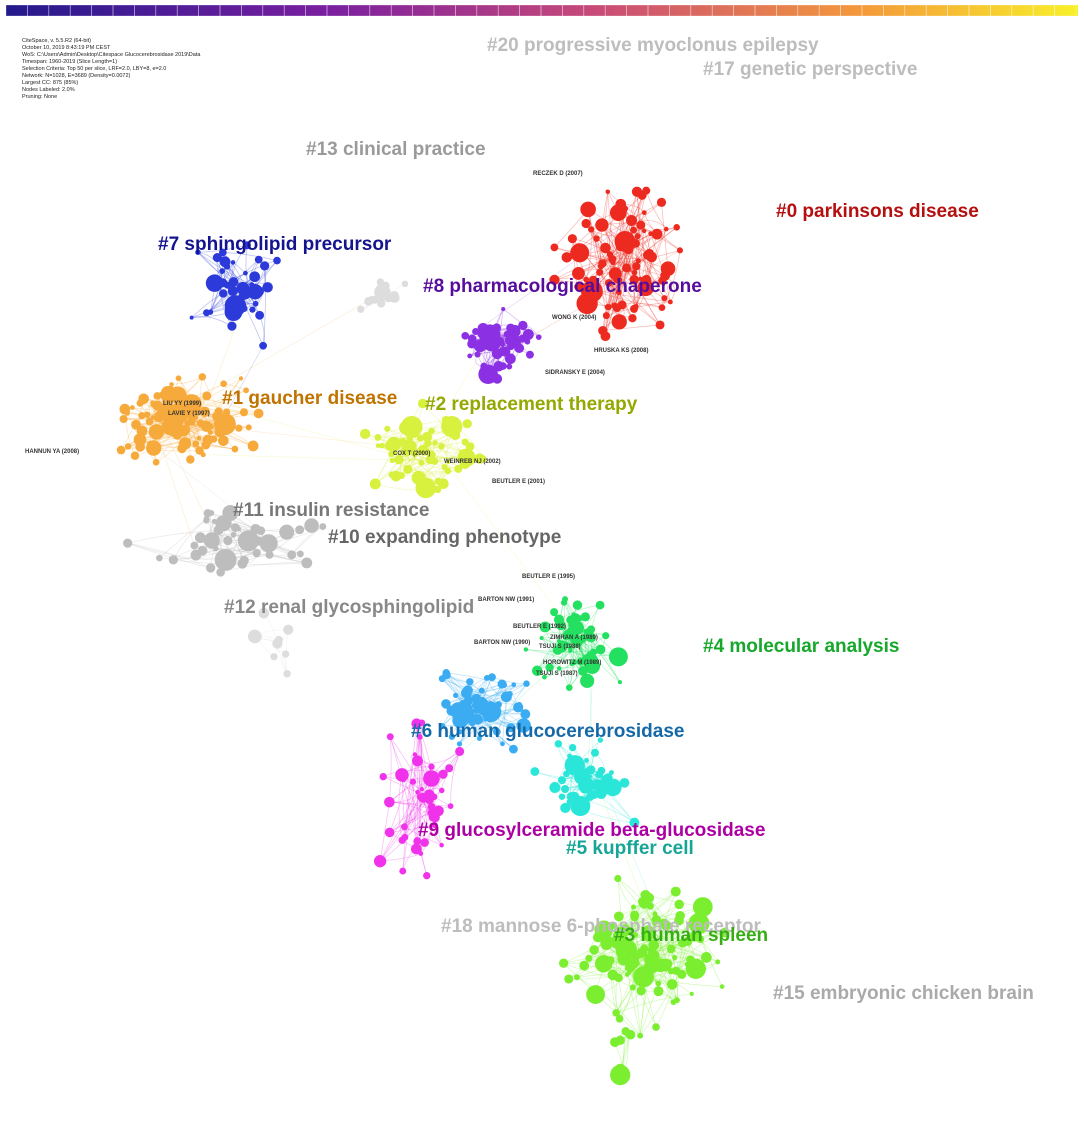 This screenshot has height=1127, width=1084. Describe the element at coordinates (591, 830) in the screenshot. I see `cluster-label: #9 glucosylceramide beta-glucosidase` at that location.